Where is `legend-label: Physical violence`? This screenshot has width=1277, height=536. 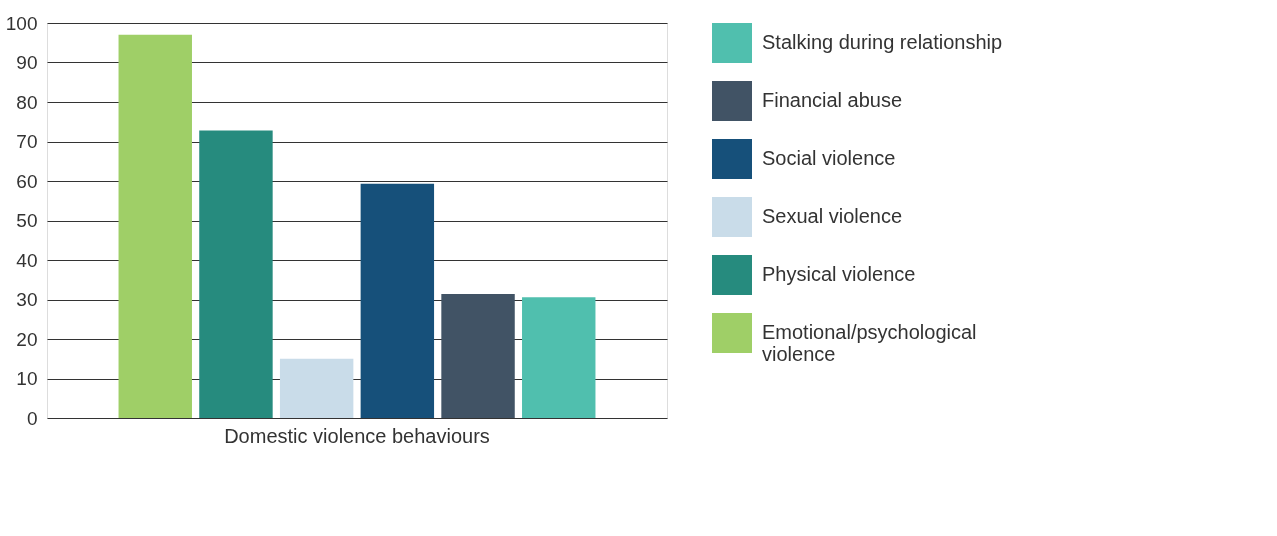
legend-label: Physical violence is located at coordinates (839, 274).